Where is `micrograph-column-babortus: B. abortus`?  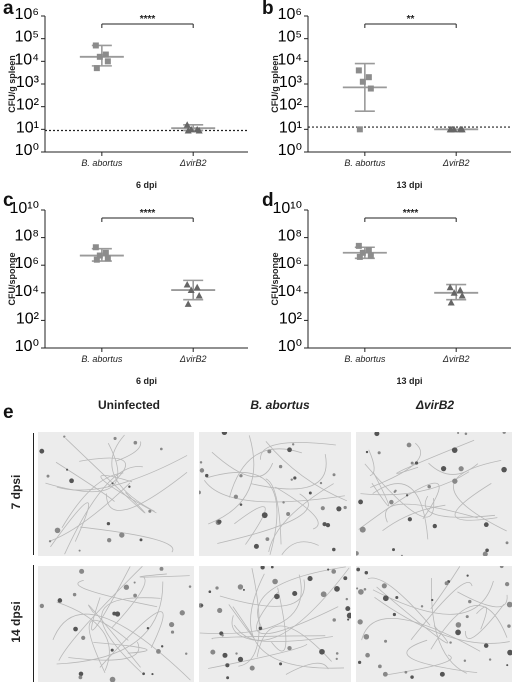 micrograph-column-babortus: B. abortus is located at coordinates (280, 405).